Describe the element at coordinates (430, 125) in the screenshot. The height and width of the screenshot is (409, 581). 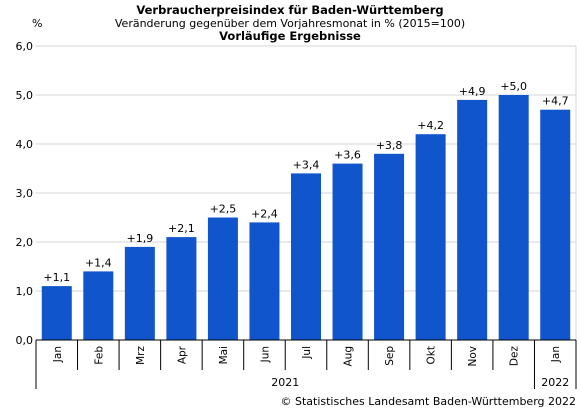
I see `bar-value-label: +4,2` at that location.